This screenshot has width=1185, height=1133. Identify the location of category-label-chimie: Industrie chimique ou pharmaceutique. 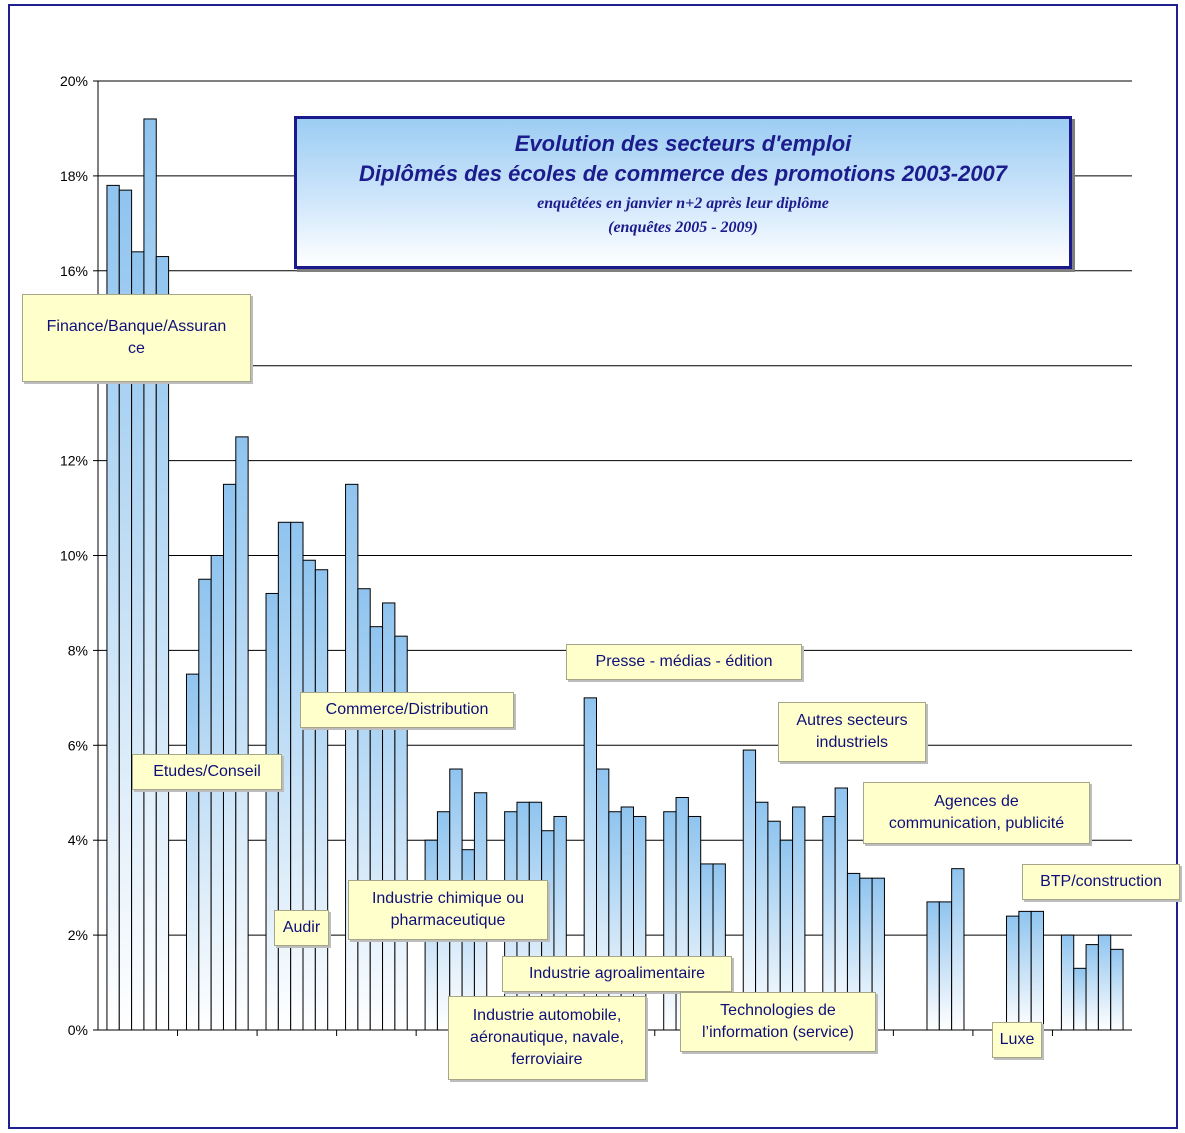
(448, 910).